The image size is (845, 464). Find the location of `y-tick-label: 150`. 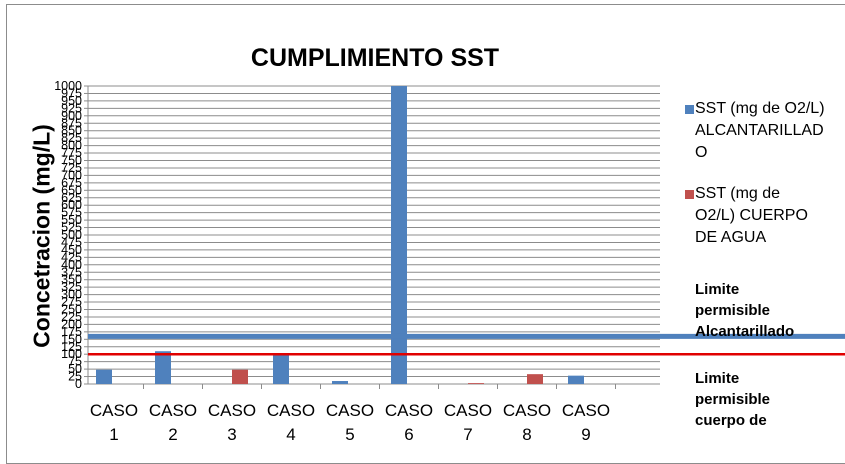

y-tick-label: 150 is located at coordinates (71, 339).